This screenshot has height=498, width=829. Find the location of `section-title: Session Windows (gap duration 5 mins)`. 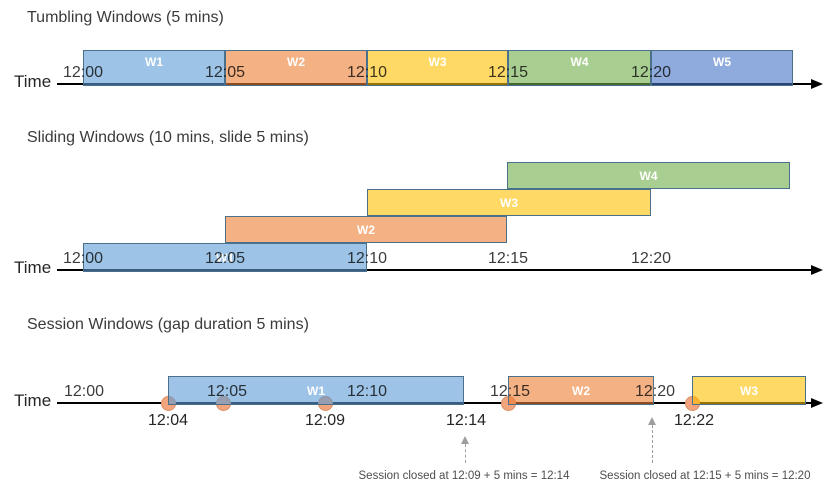

section-title: Session Windows (gap duration 5 mins) is located at coordinates (168, 324).